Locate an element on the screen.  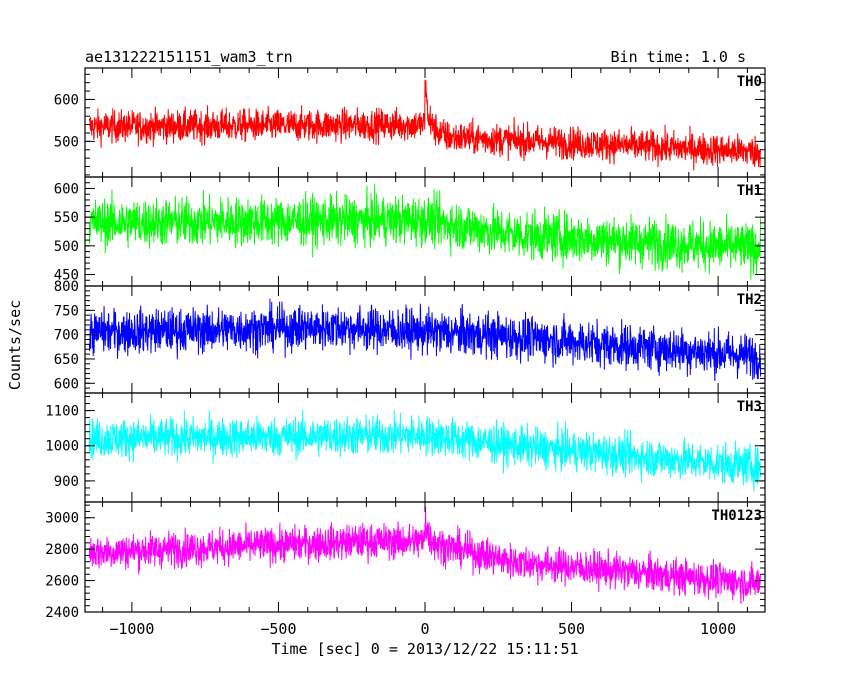
bin-time-label: Bin time: 1.0 s is located at coordinates (678, 57).